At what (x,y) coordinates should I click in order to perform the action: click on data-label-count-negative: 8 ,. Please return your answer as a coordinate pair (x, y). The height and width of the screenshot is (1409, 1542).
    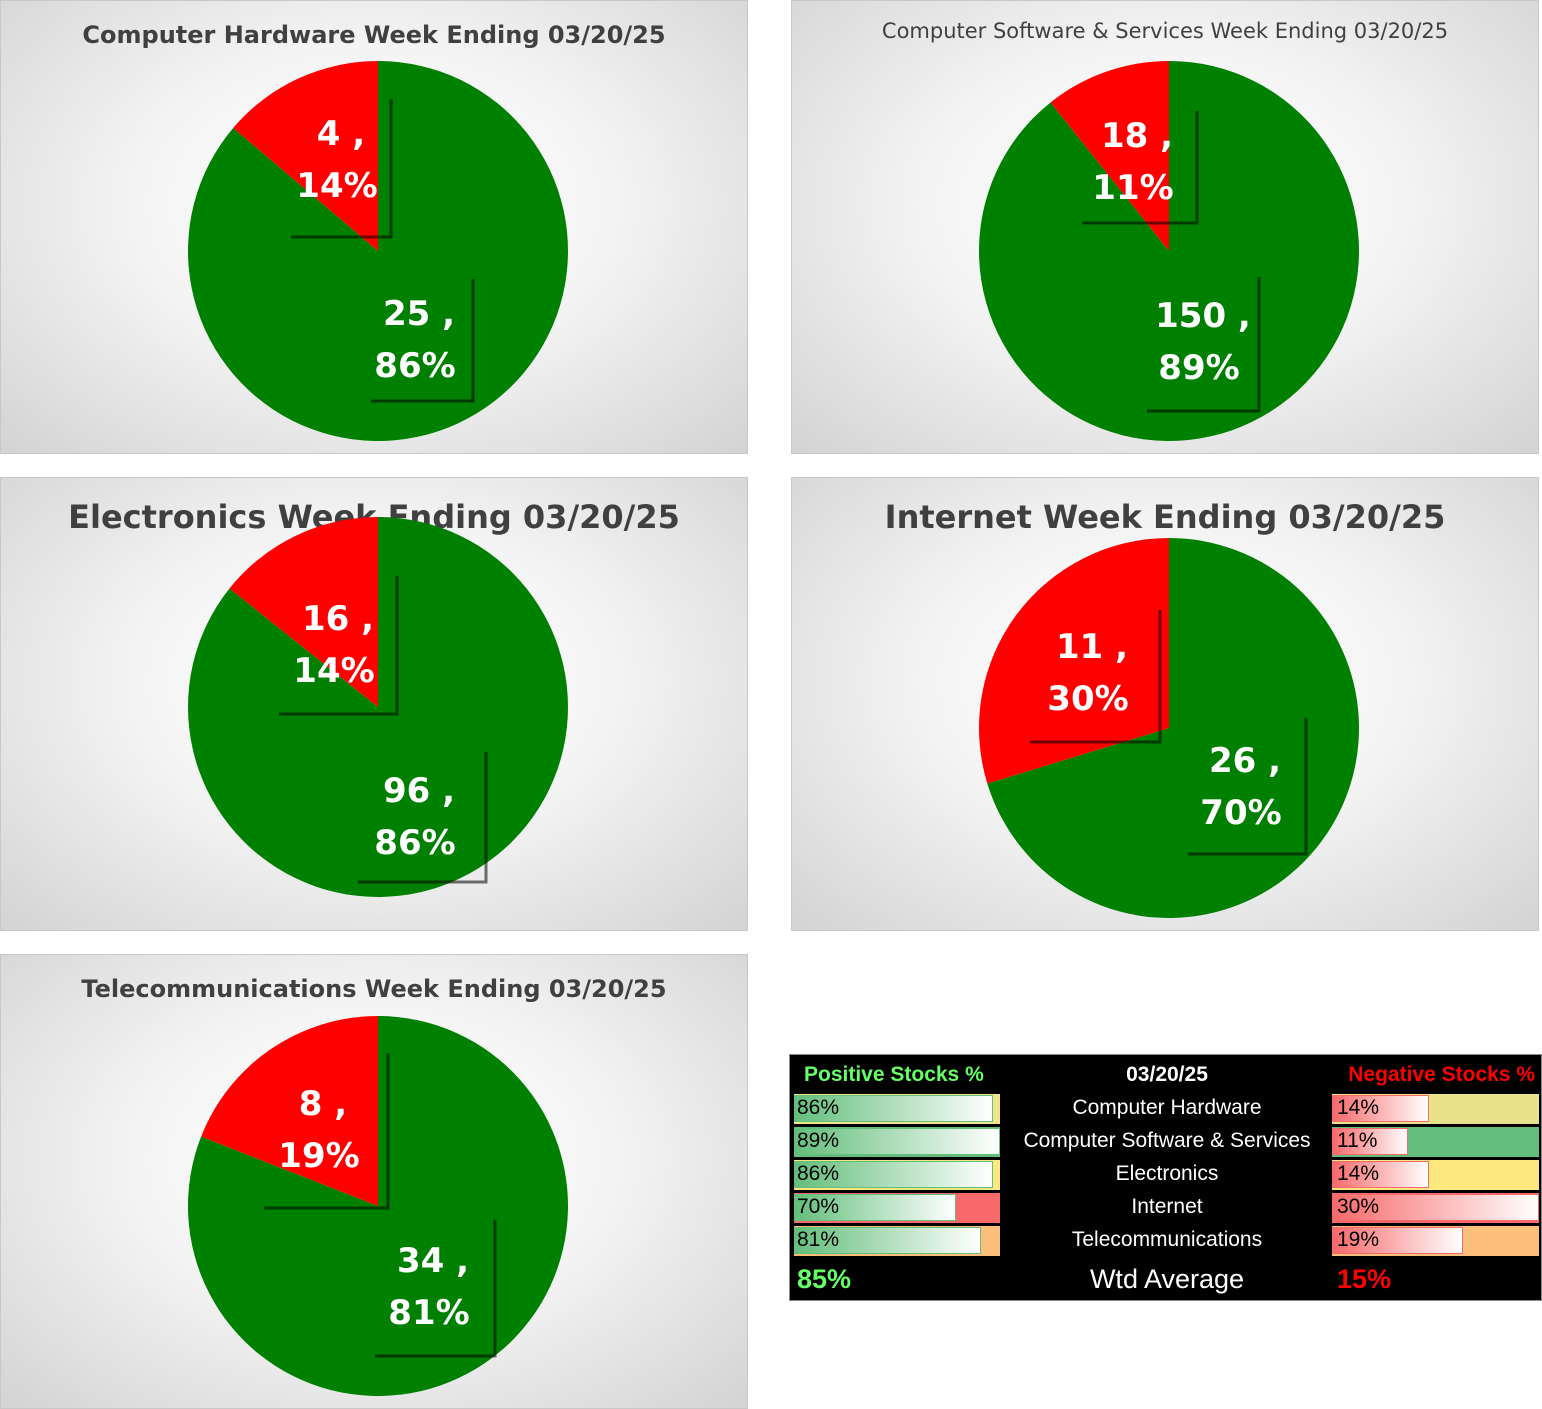
    Looking at the image, I should click on (323, 1104).